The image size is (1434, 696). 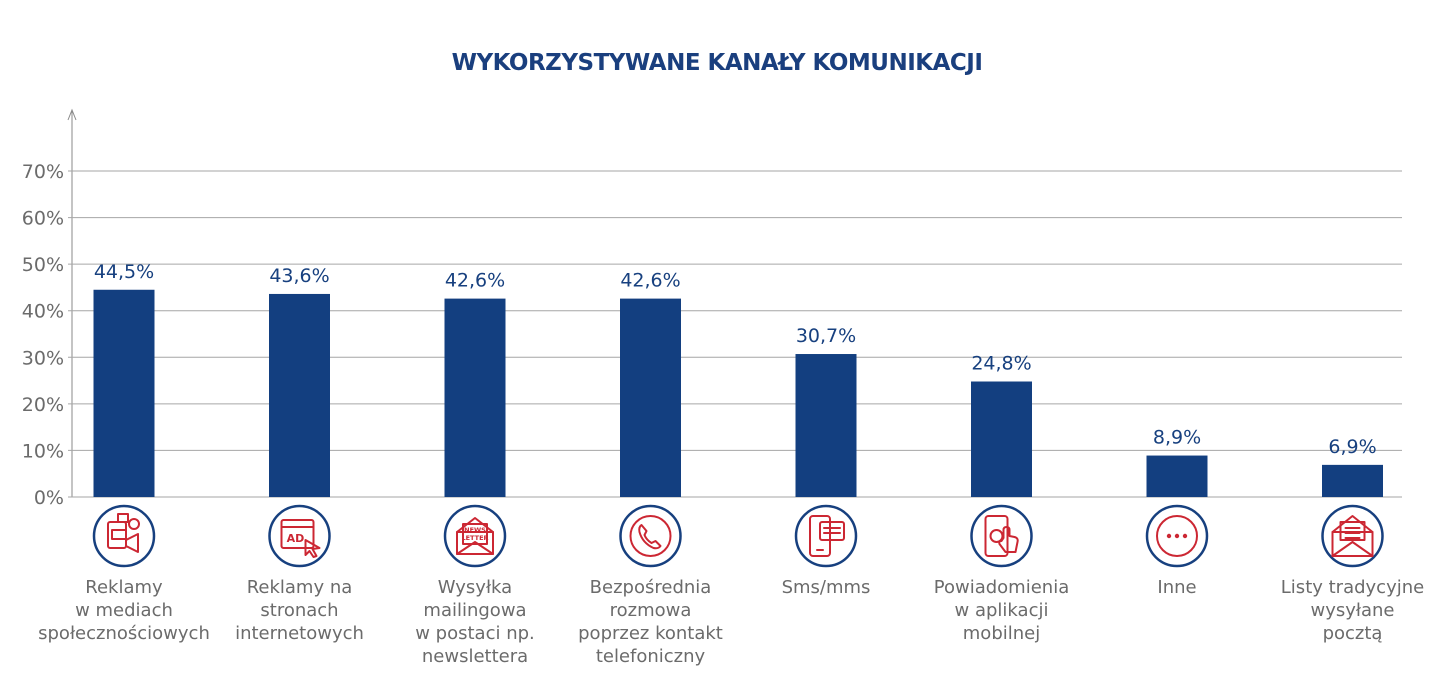 I want to click on mobile-app-icon, so click(x=1001, y=536).